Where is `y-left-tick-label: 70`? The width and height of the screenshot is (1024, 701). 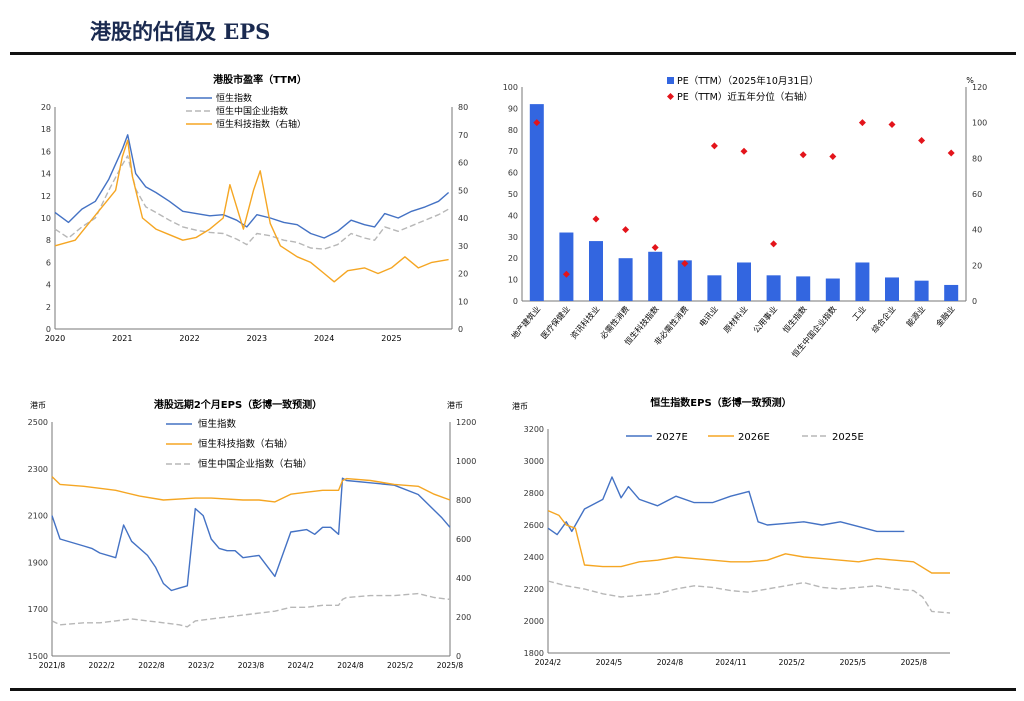
y-left-tick-label: 70 is located at coordinates (513, 151).